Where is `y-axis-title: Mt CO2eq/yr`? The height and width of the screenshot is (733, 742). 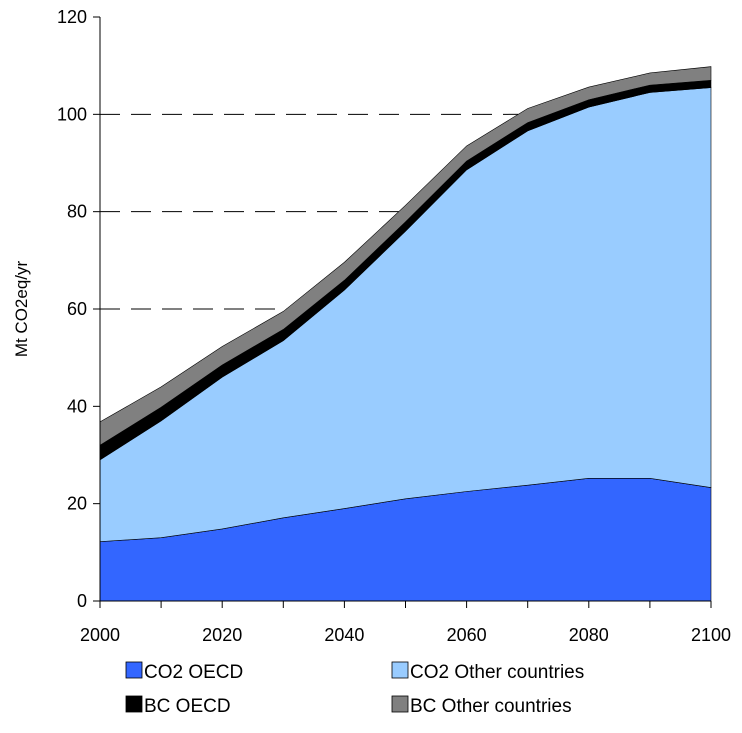 y-axis-title: Mt CO2eq/yr is located at coordinates (21, 308).